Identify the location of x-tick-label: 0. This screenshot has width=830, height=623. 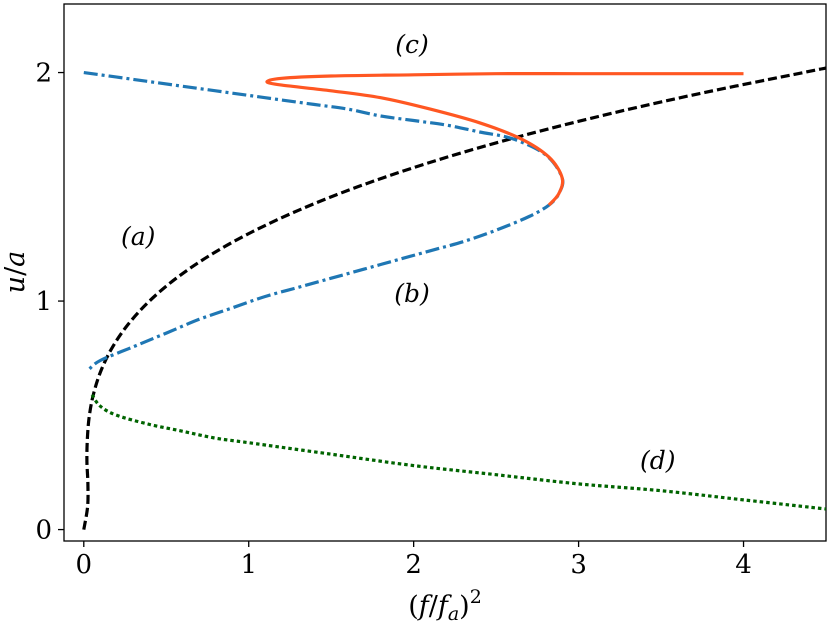
(84, 565).